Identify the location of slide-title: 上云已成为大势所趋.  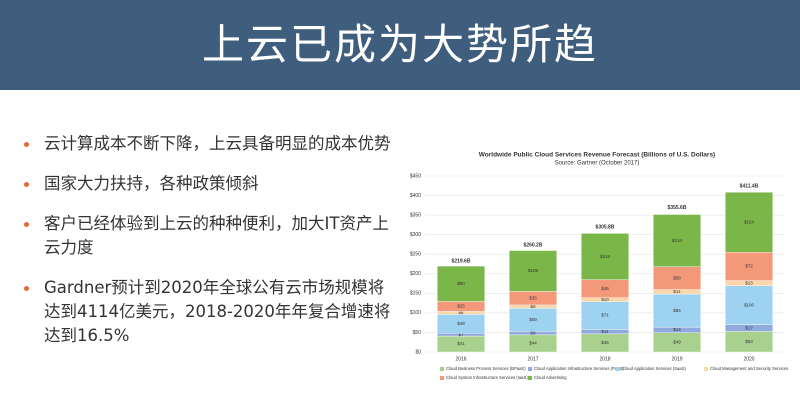
(399, 44).